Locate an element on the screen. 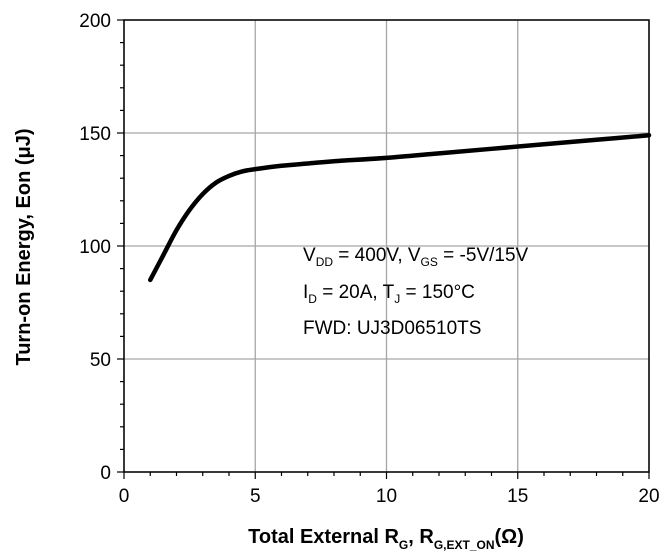 The height and width of the screenshot is (552, 664). y-tick-label: 50 is located at coordinates (100, 360).